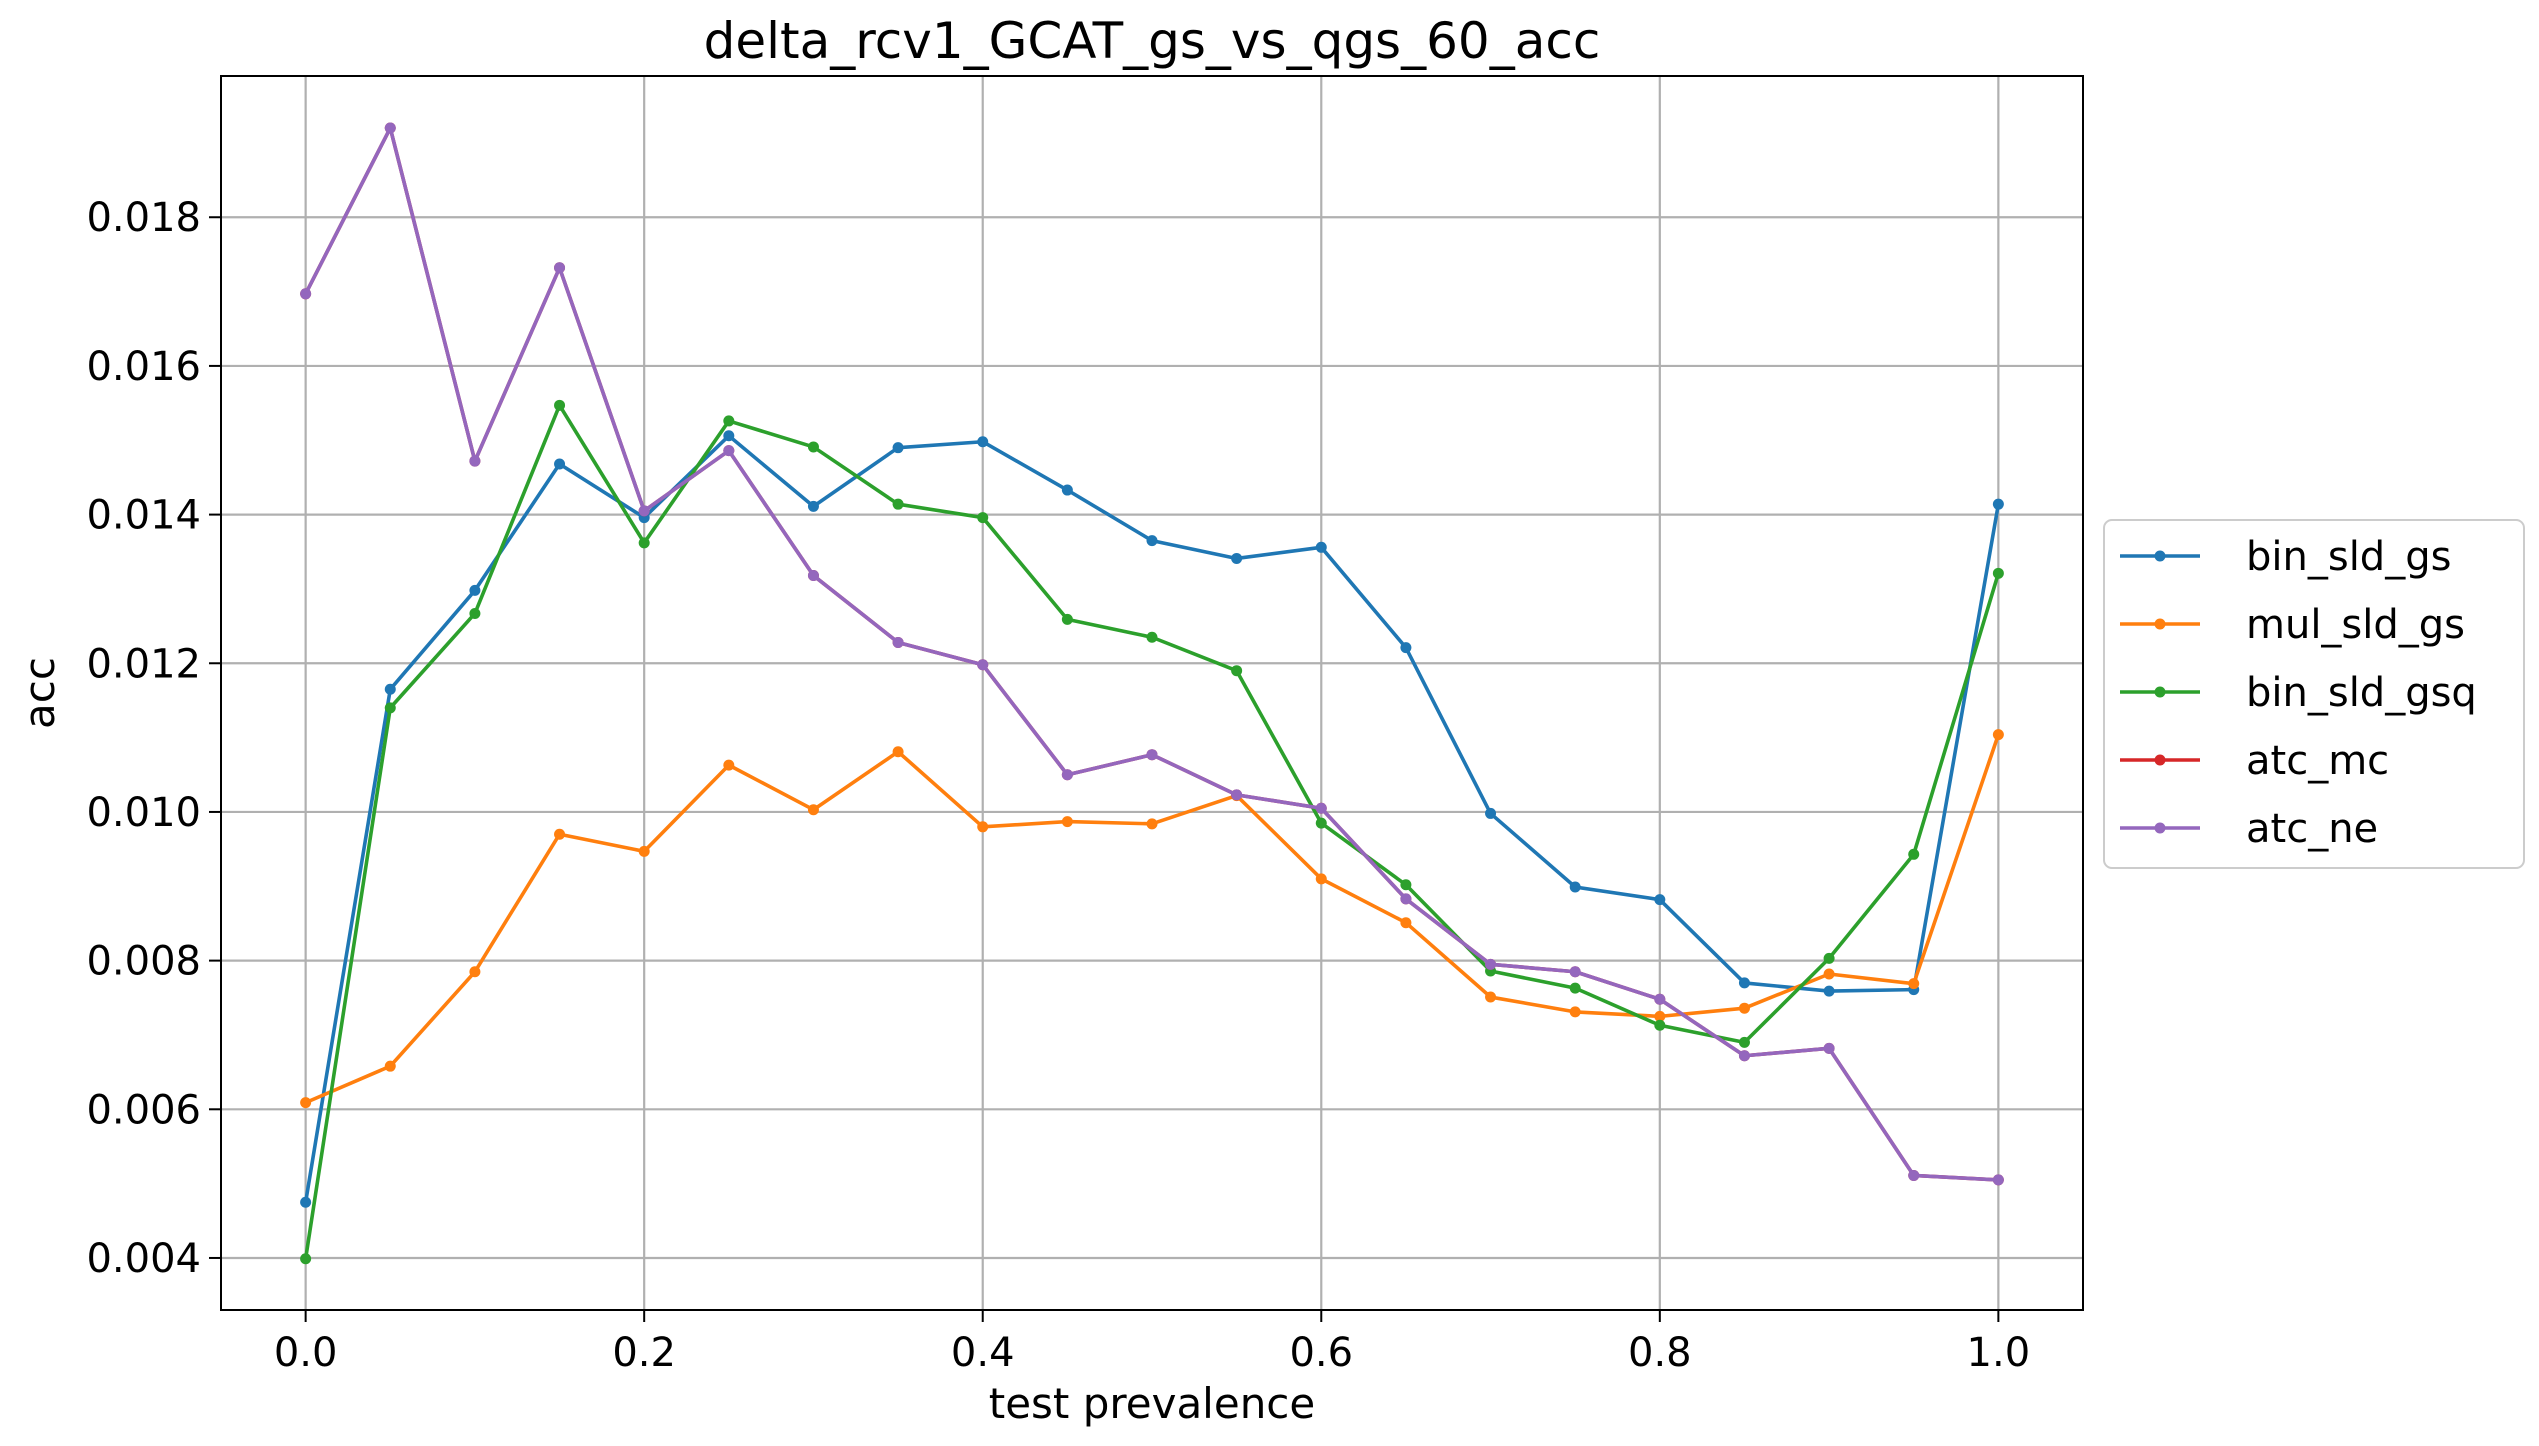  Describe the element at coordinates (143, 1110) in the screenshot. I see `y-tick-label: 0.006` at that location.